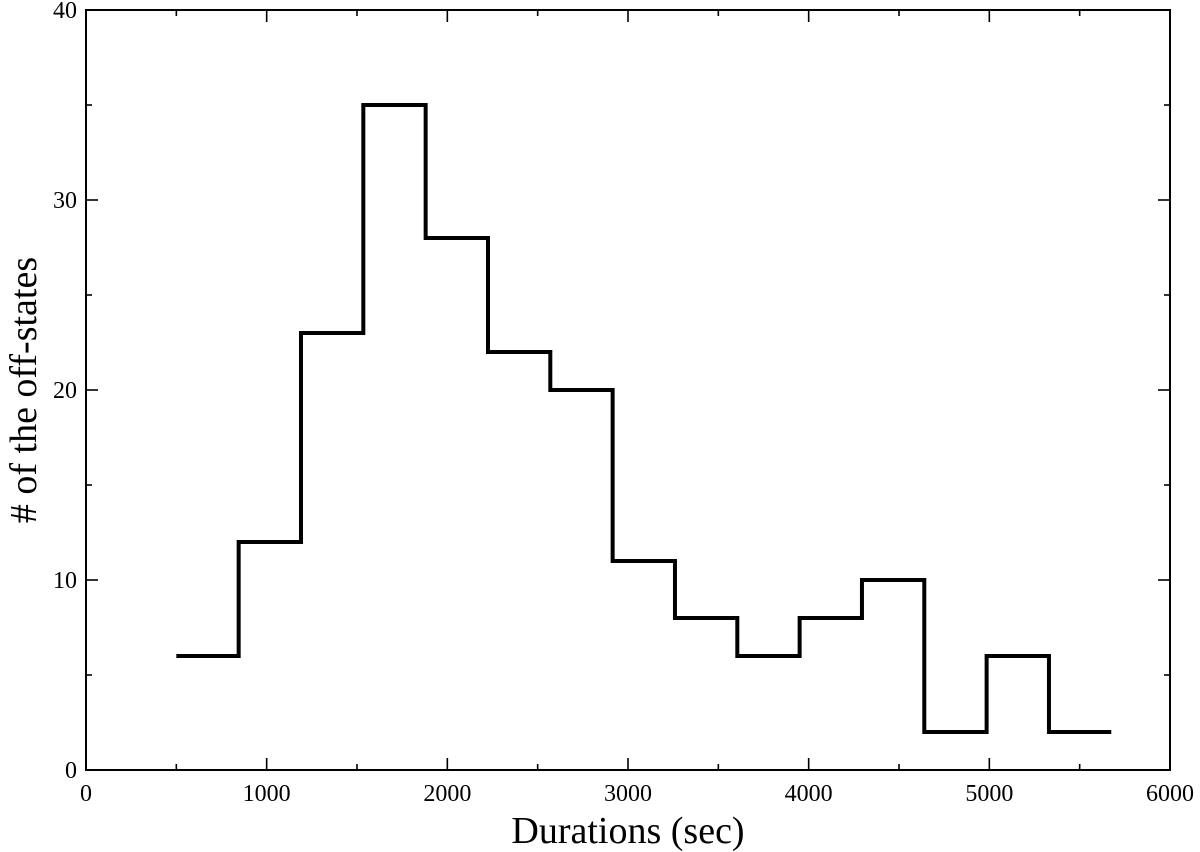 This screenshot has width=1200, height=852. Describe the element at coordinates (65, 391) in the screenshot. I see `y-tick-label: 20` at that location.